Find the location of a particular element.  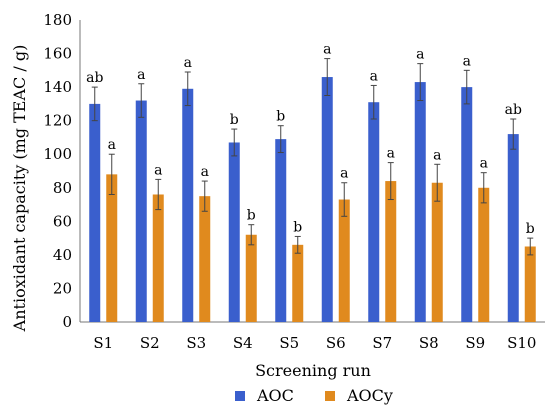

legend-swatch-aoc is located at coordinates (240, 396).